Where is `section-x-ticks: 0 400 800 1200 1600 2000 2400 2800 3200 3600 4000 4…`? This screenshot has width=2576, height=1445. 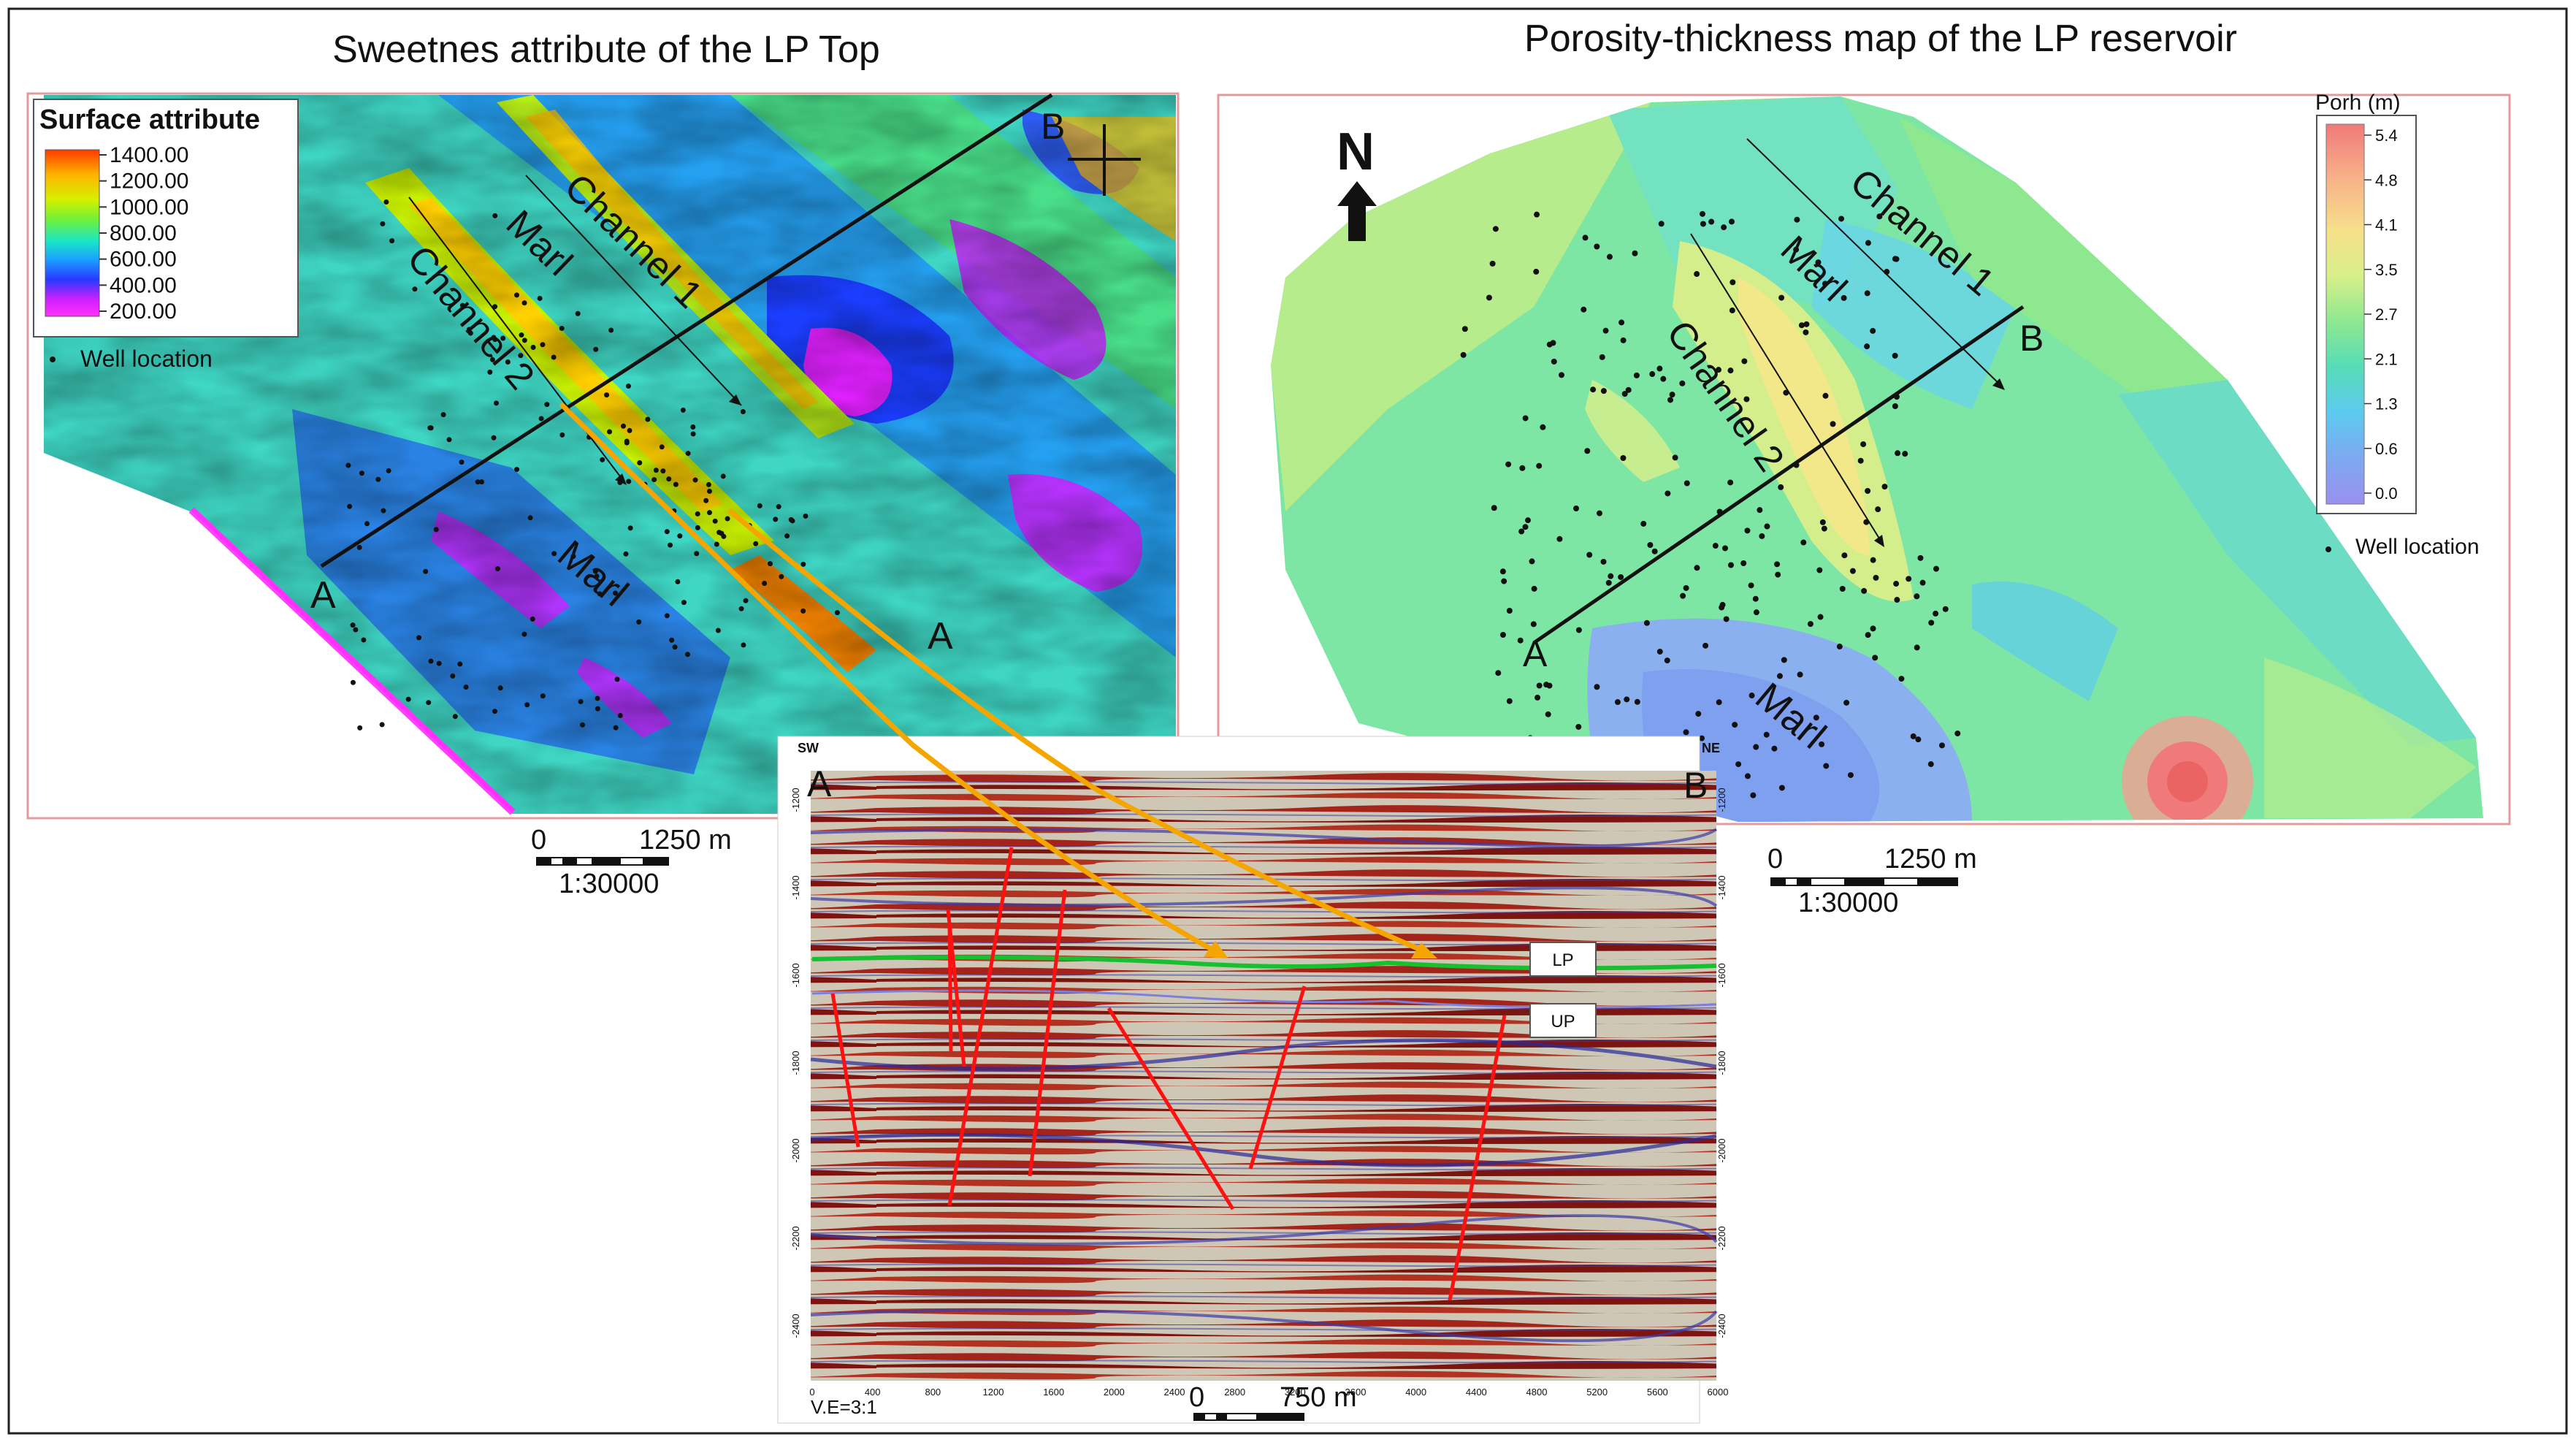
section-x-ticks: 0 400 800 1200 1600 2000 2400 2800 3200 3600 4000 4… is located at coordinates (1268, 1393).